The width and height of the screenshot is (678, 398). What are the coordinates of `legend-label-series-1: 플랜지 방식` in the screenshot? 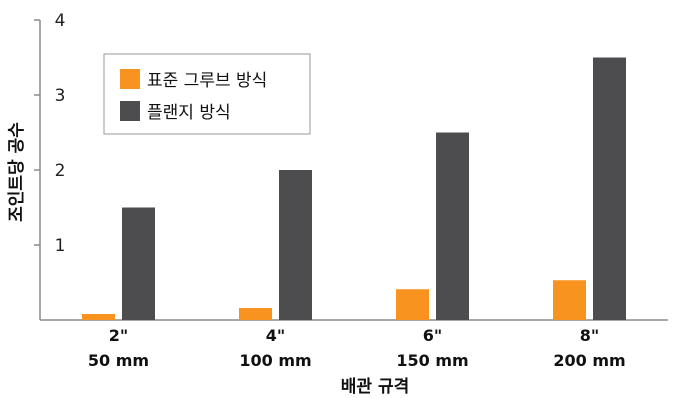 It's located at (189, 113).